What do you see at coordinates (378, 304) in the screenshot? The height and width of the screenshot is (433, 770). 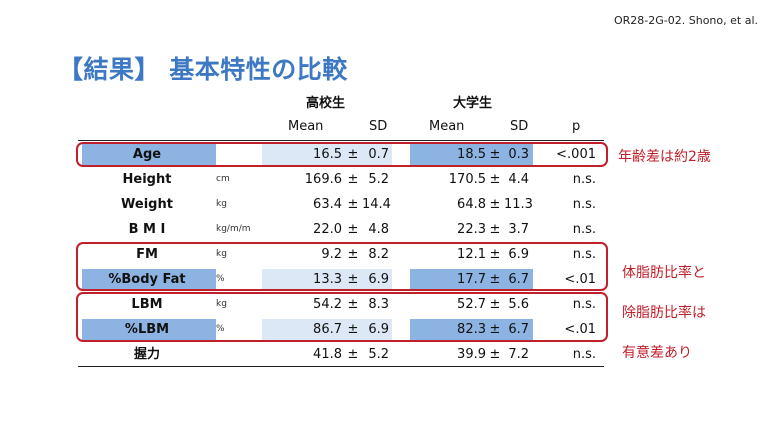 I see `high-school-sd: 8.3` at bounding box center [378, 304].